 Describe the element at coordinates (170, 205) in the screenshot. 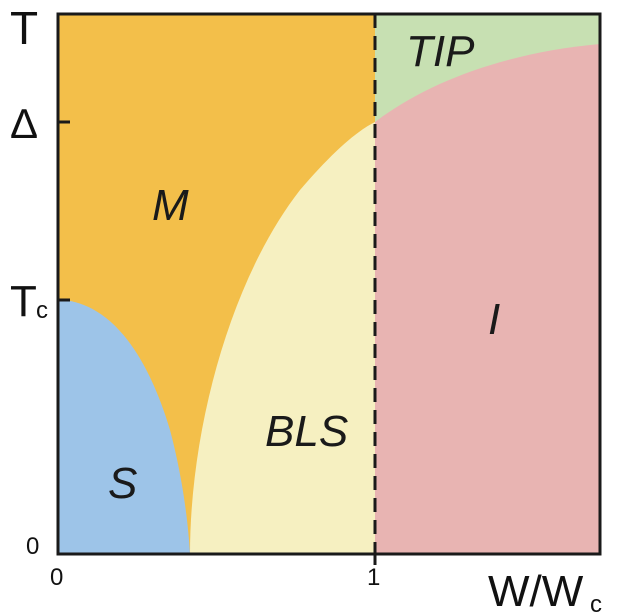

I see `region-label-metal: M` at that location.